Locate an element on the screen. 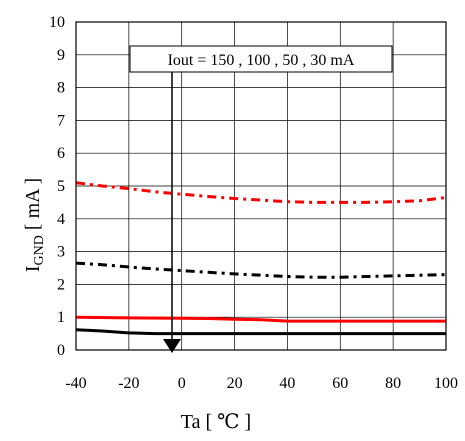 The image size is (465, 441). x-tick-label: 40 is located at coordinates (287, 383).